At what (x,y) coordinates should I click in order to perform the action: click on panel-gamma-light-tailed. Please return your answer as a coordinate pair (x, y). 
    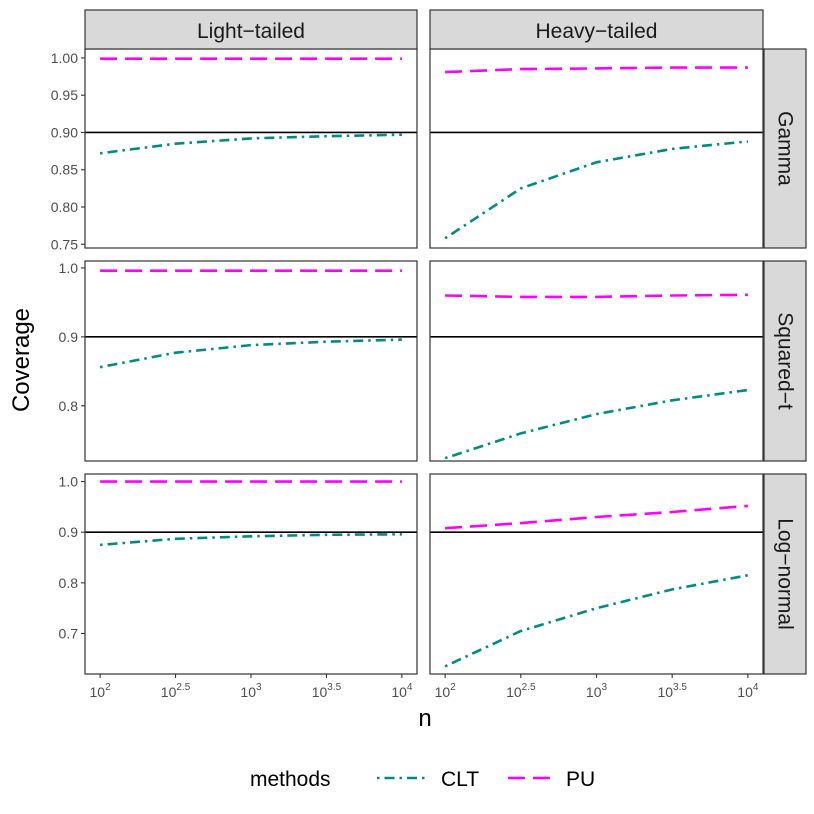
    Looking at the image, I should click on (251, 148).